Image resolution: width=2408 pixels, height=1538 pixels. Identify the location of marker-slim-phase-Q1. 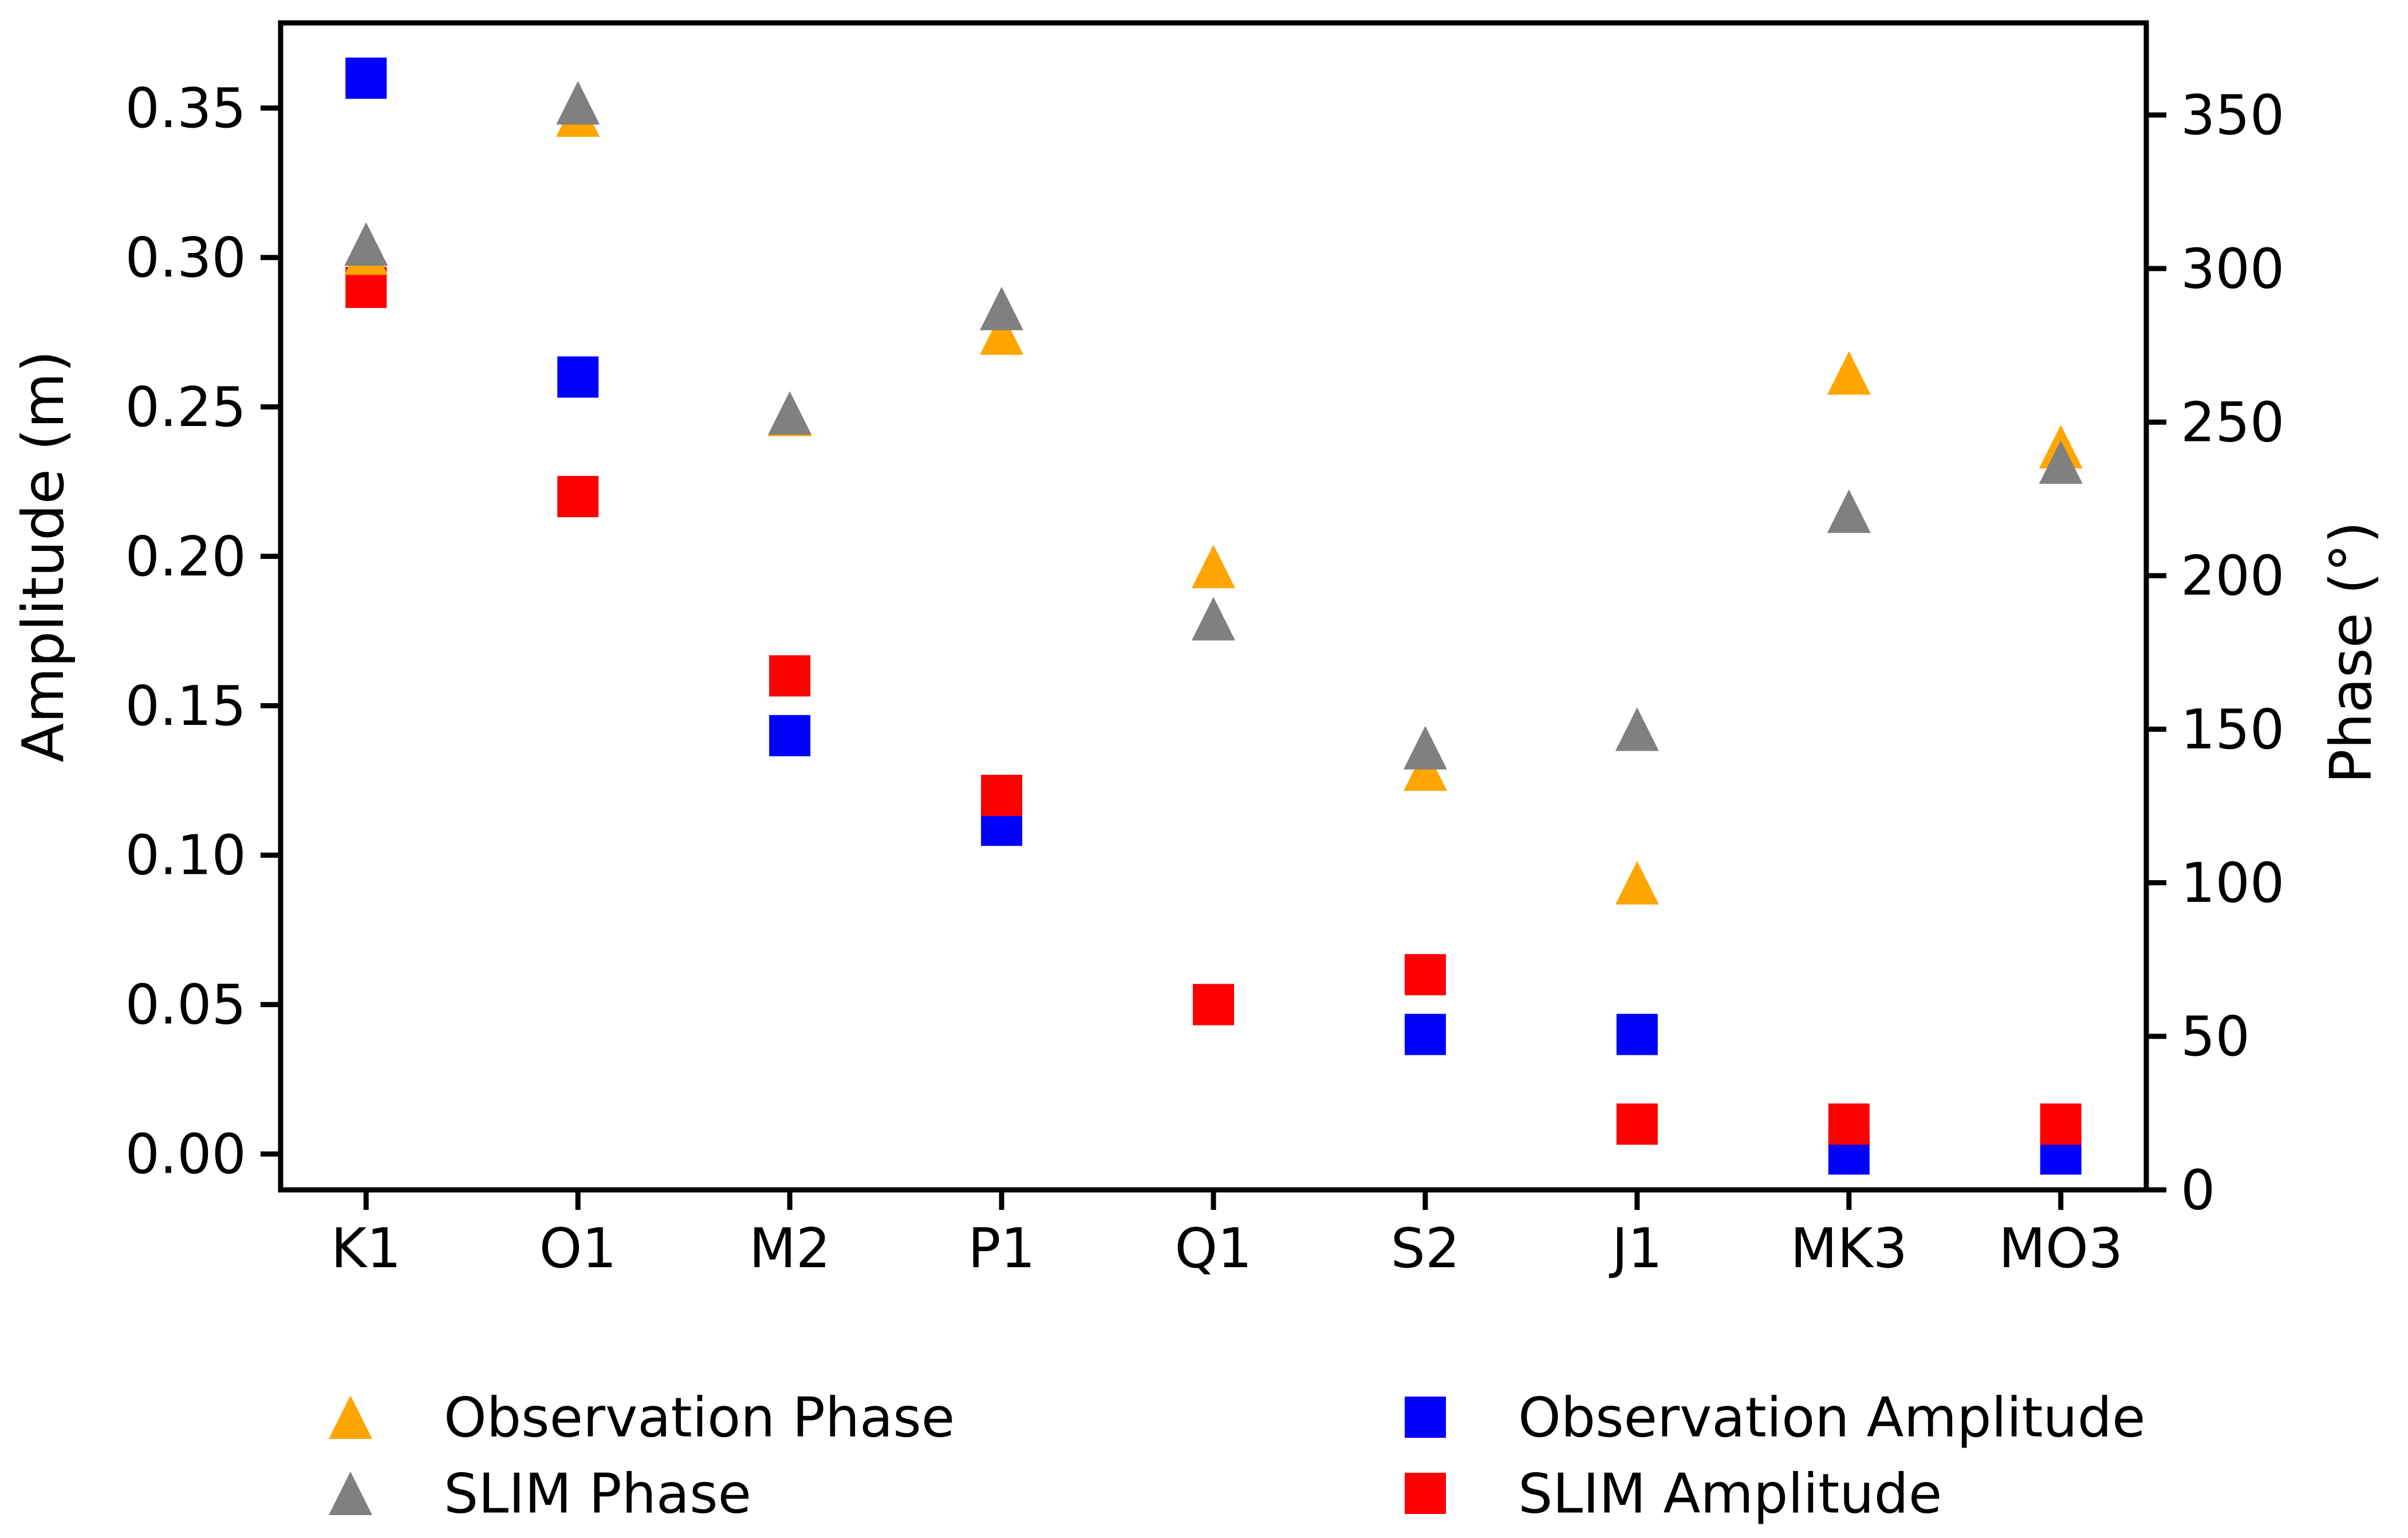
(1214, 619).